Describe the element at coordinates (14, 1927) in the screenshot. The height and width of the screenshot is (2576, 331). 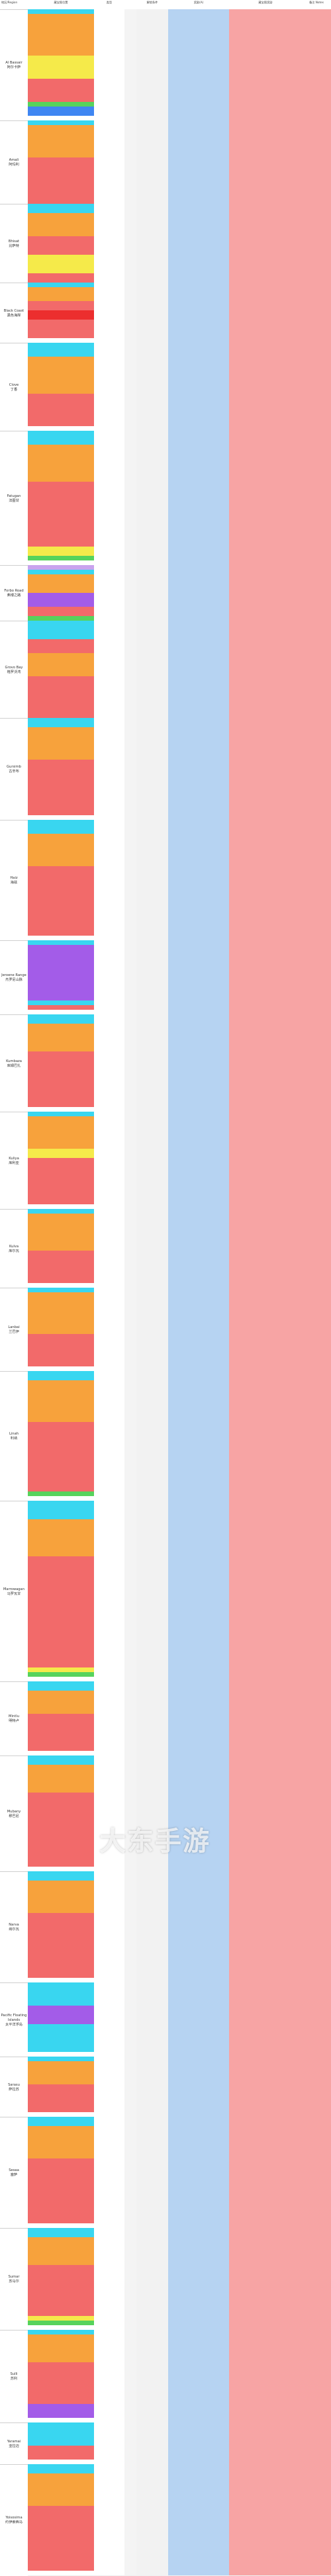
I see `region-label: Narva 纳尔瓦` at that location.